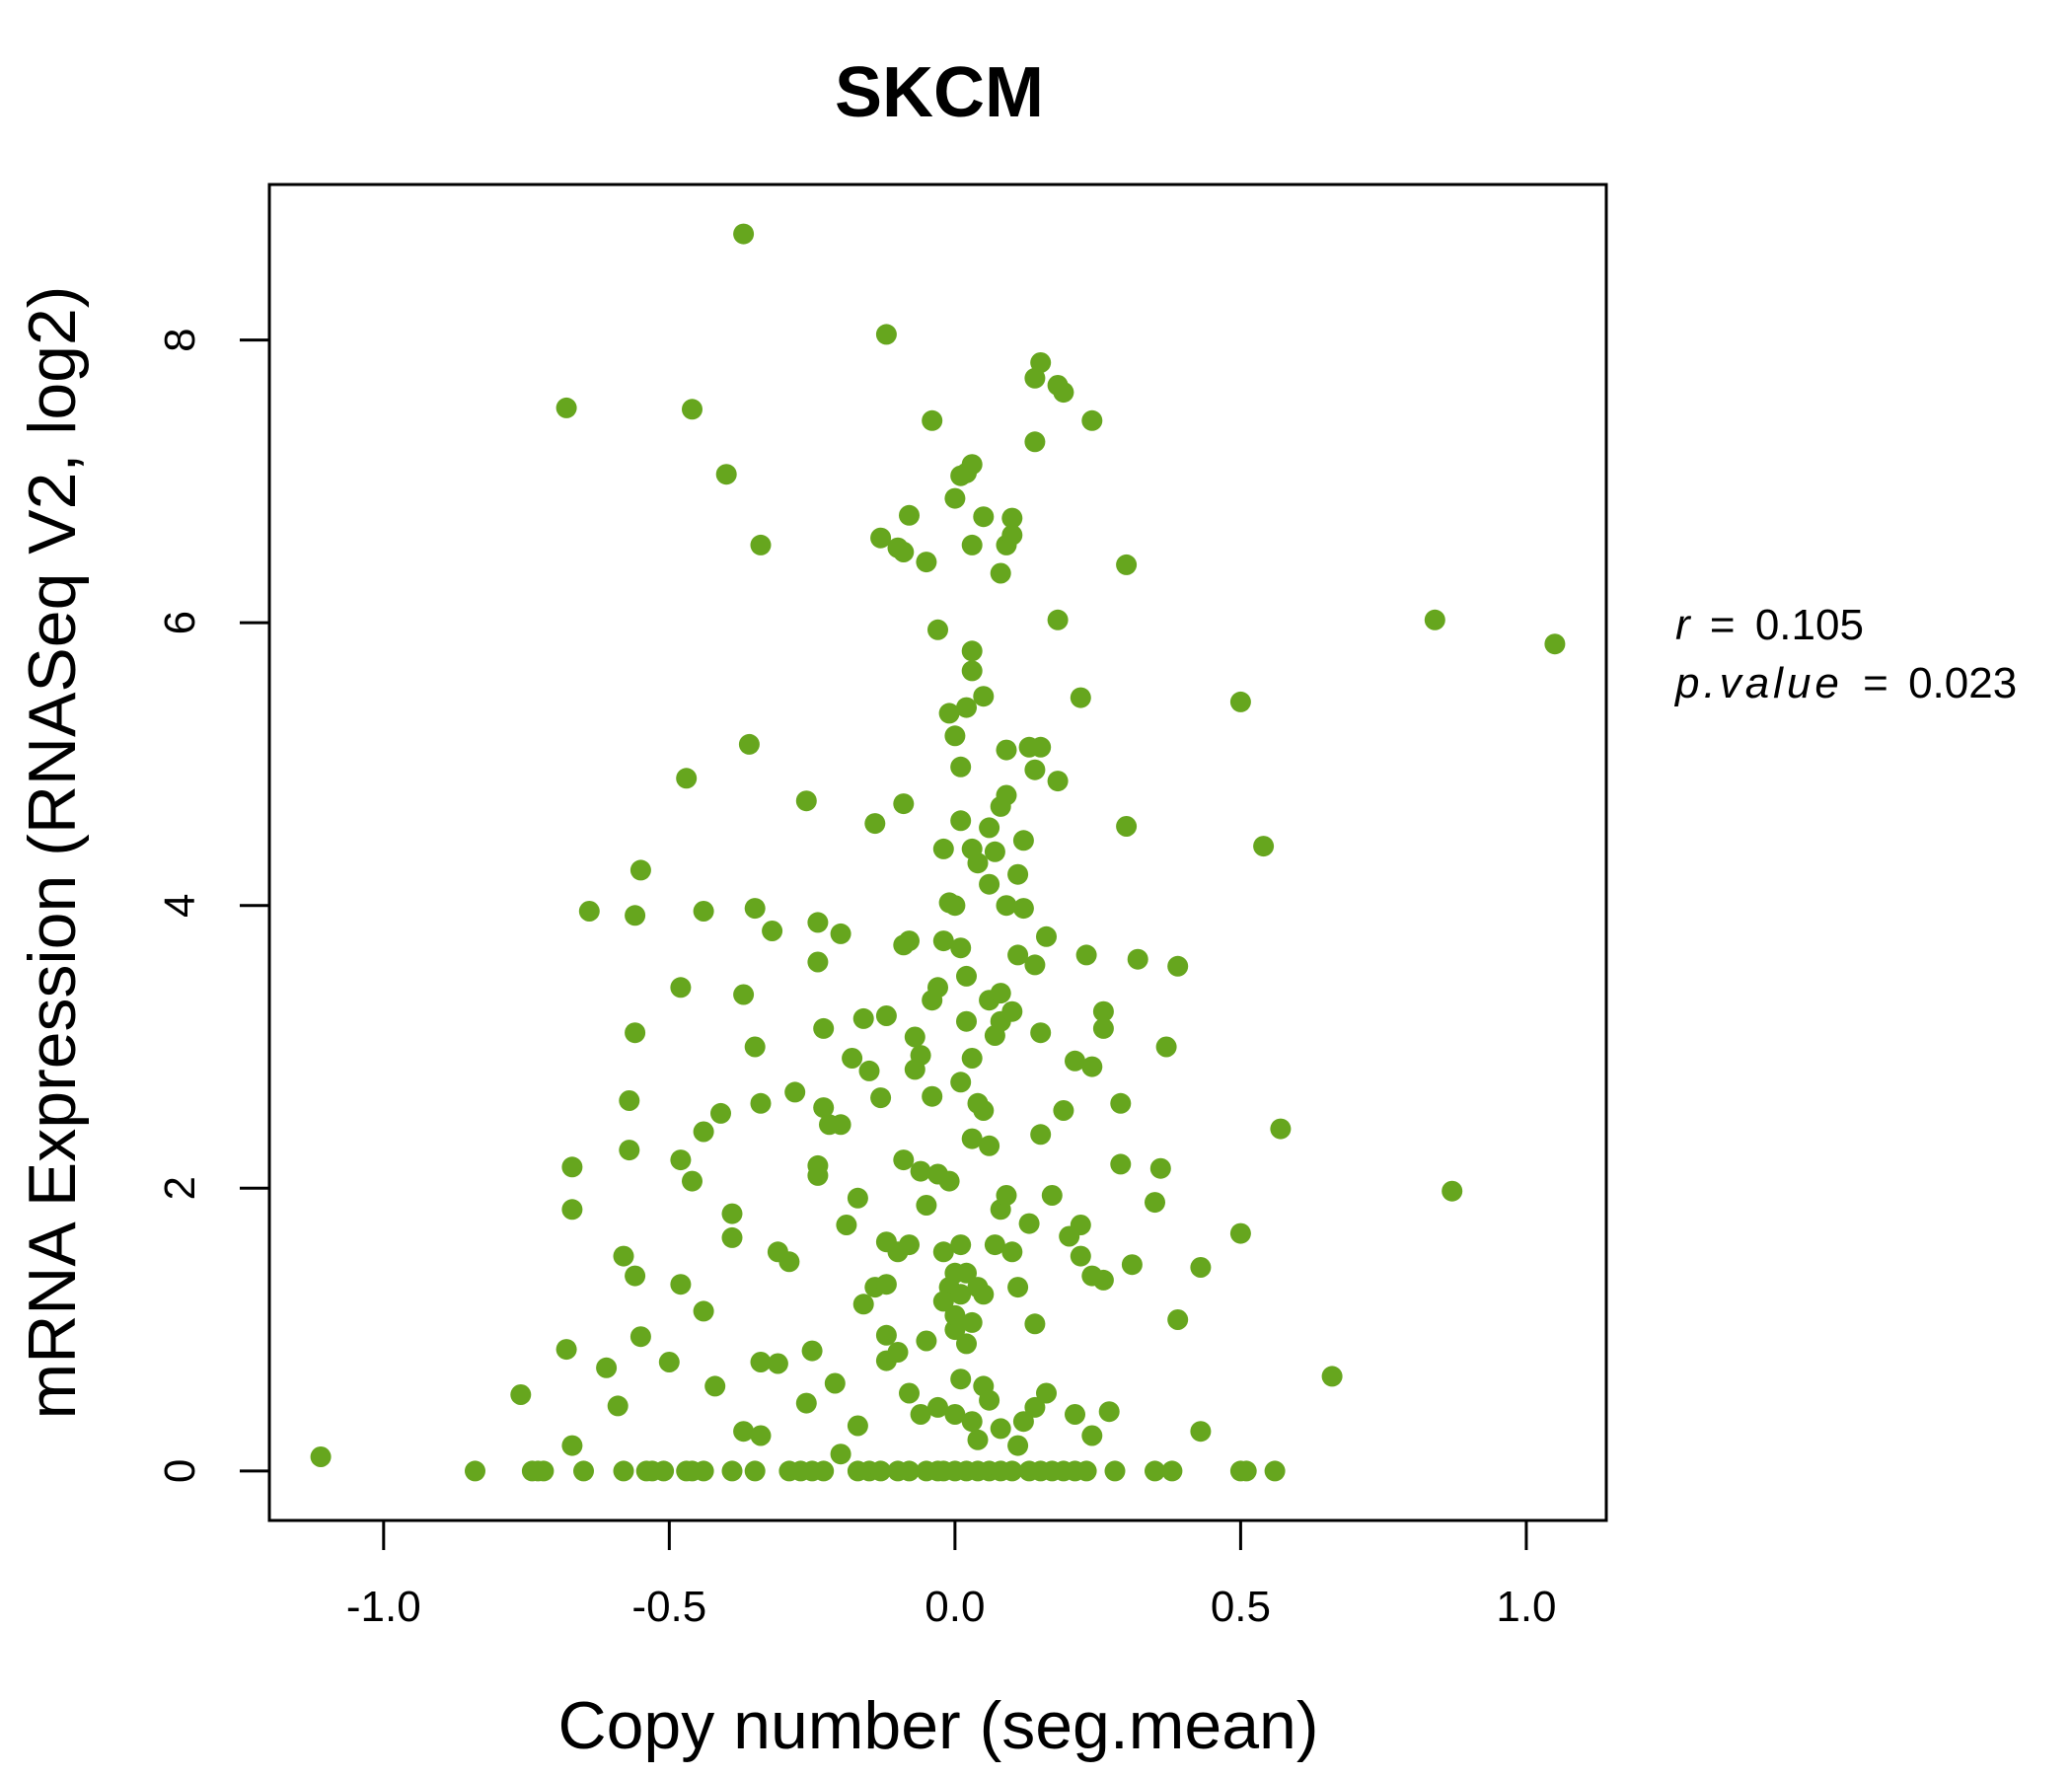 This screenshot has height=1776, width=2072. What do you see at coordinates (1723, 625) in the screenshot?
I see `r-equals: =` at bounding box center [1723, 625].